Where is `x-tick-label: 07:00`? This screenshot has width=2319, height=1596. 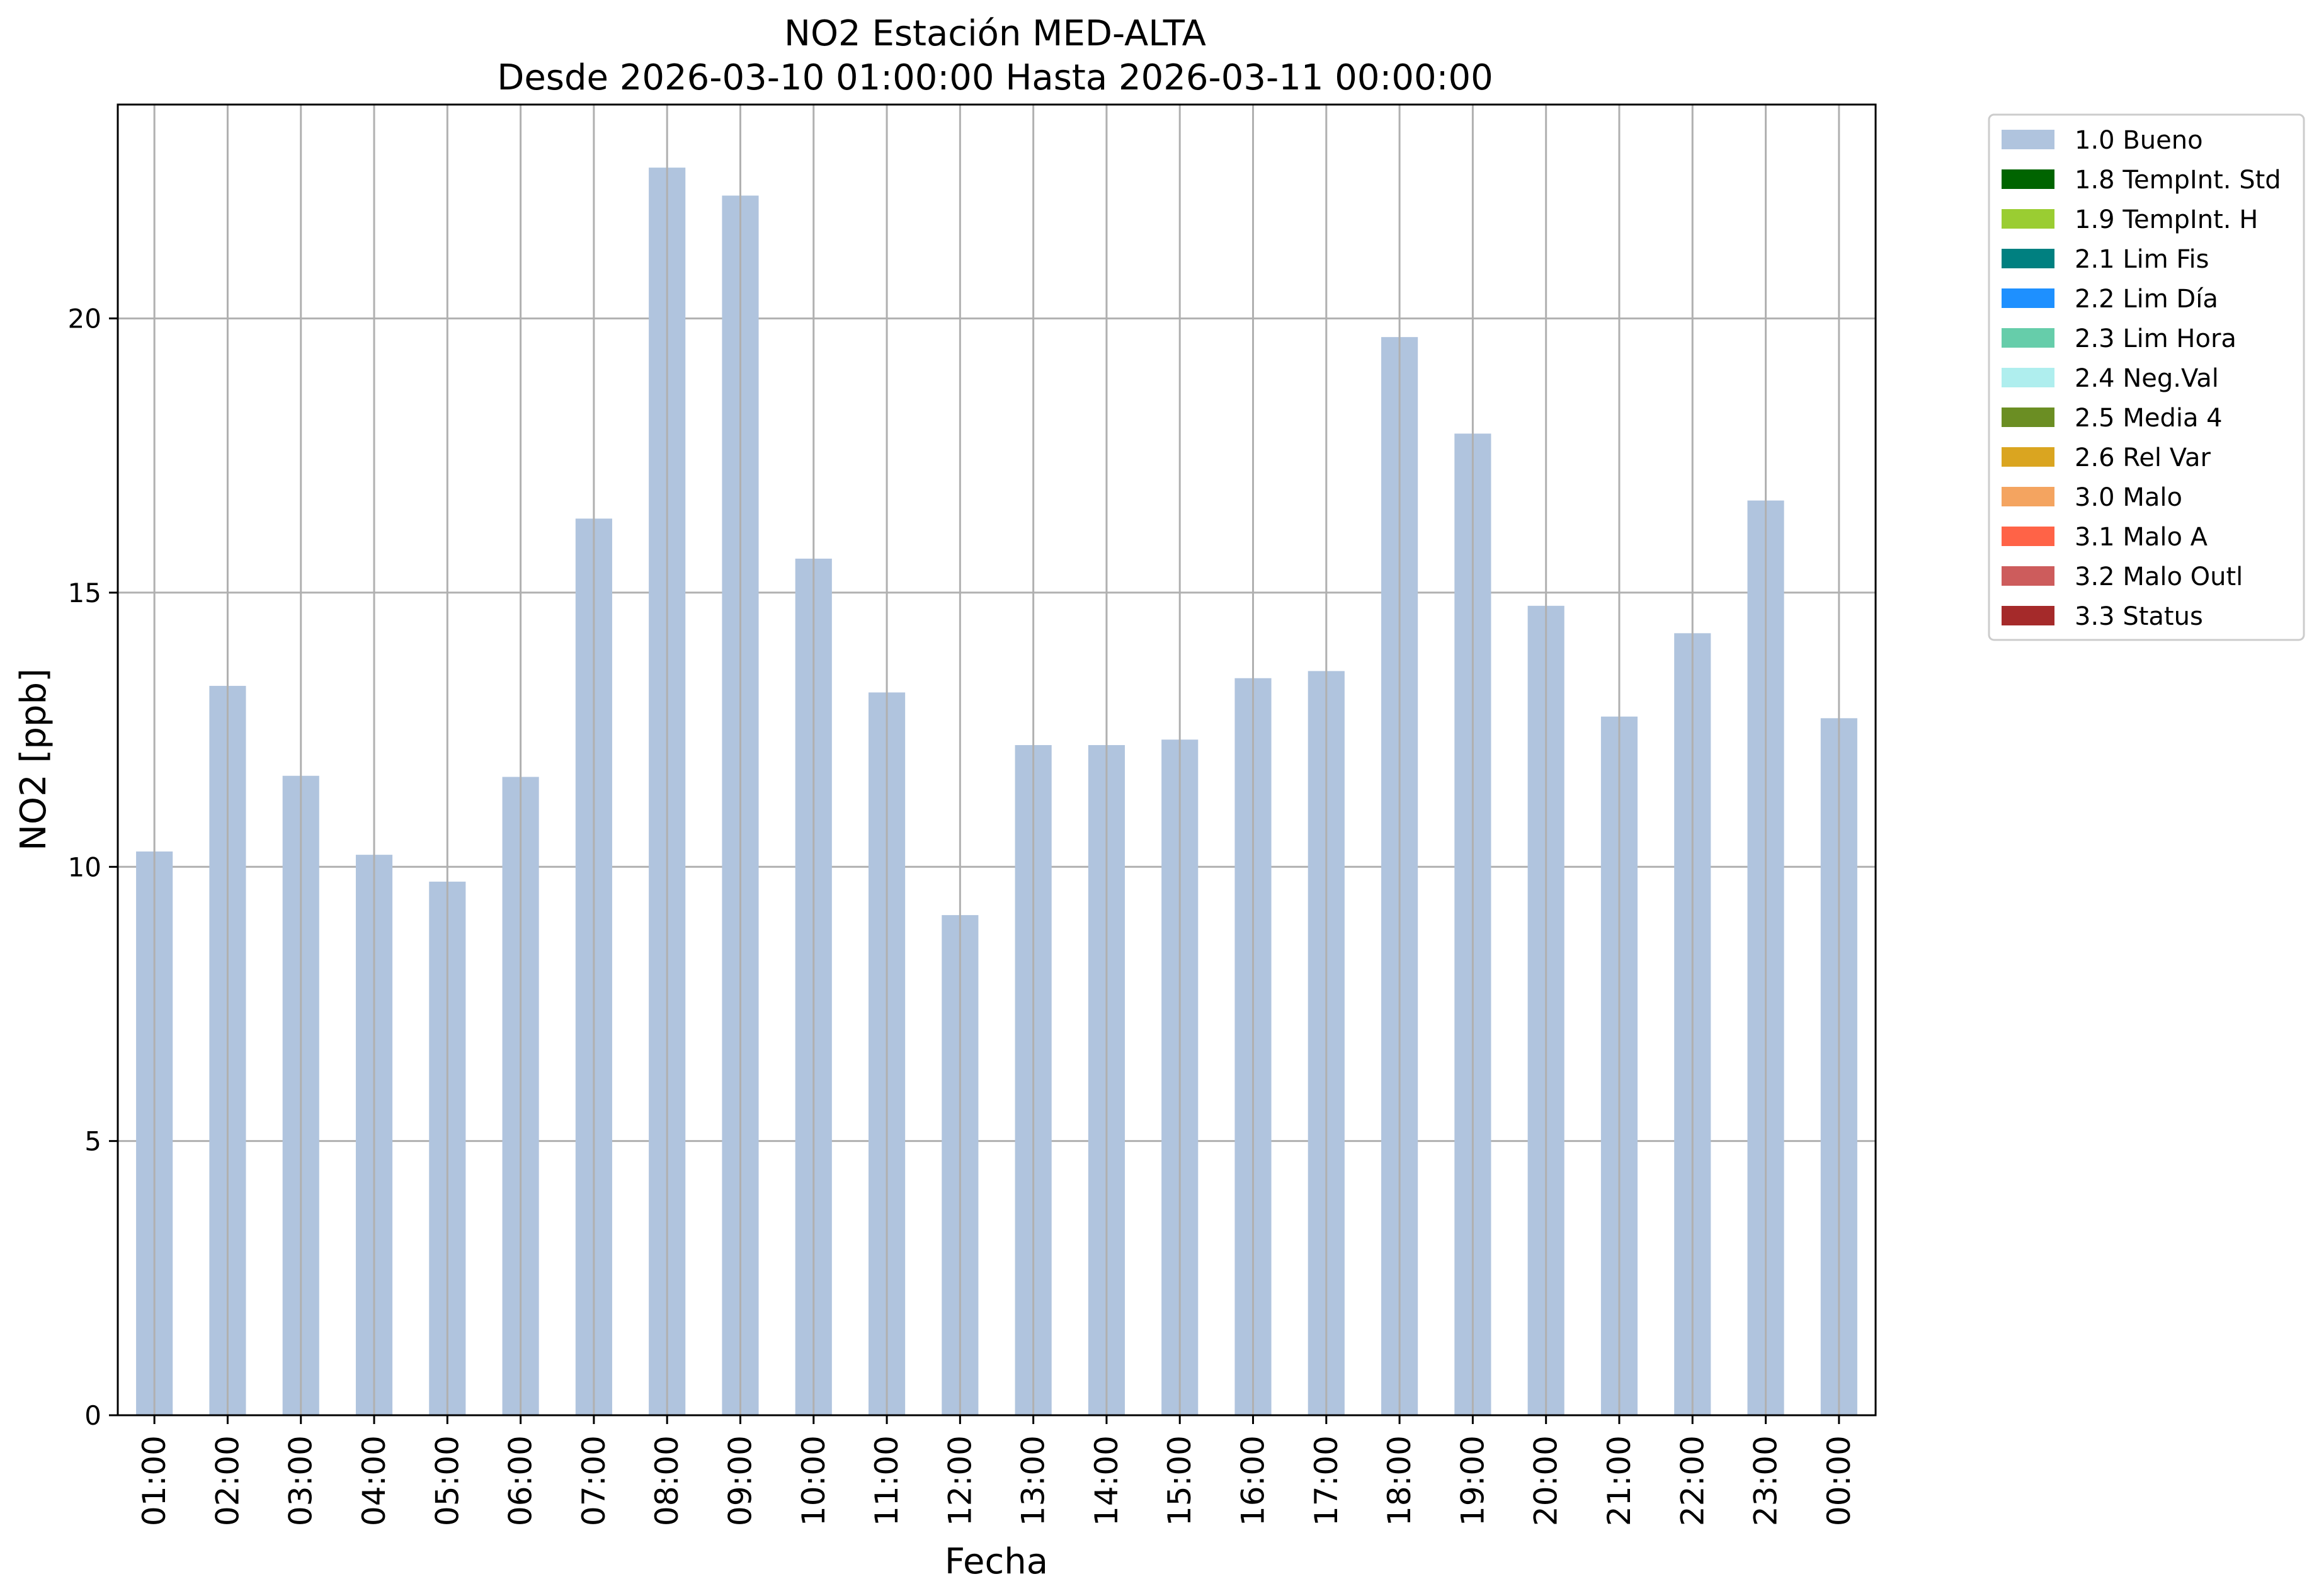
x-tick-label: 07:00 is located at coordinates (594, 1480).